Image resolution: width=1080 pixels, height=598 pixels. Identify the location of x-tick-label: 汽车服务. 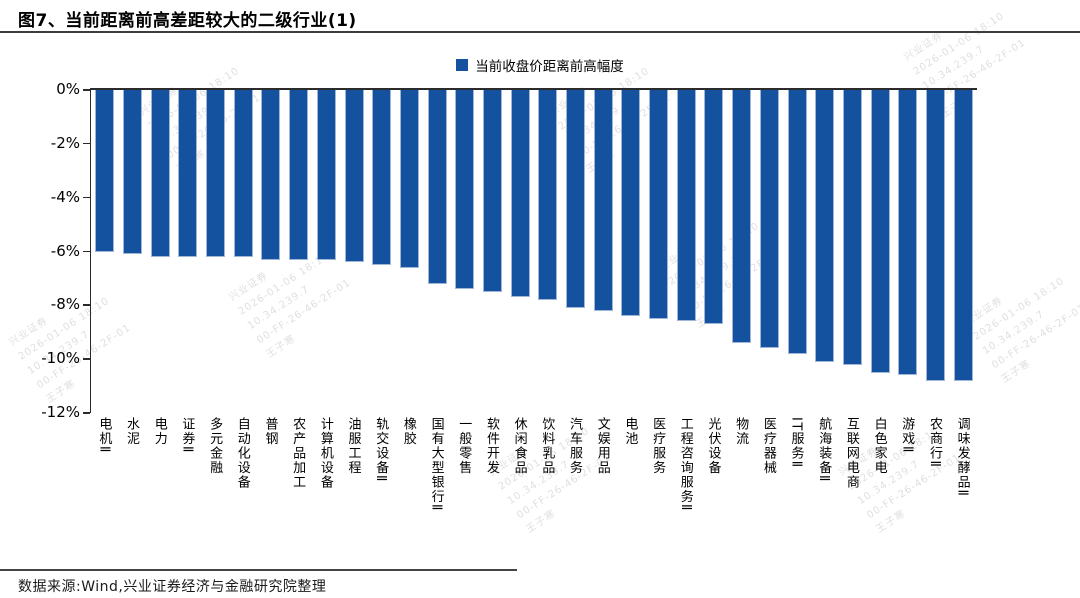
(575, 446).